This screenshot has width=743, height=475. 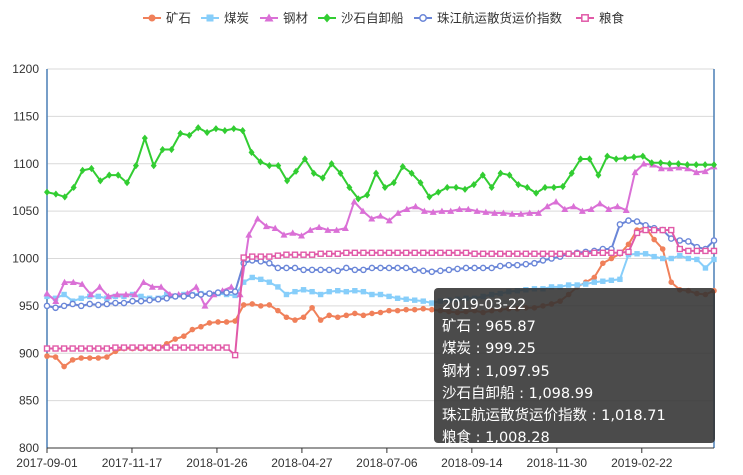 What do you see at coordinates (29, 401) in the screenshot?
I see `y-tick-label: 850` at bounding box center [29, 401].